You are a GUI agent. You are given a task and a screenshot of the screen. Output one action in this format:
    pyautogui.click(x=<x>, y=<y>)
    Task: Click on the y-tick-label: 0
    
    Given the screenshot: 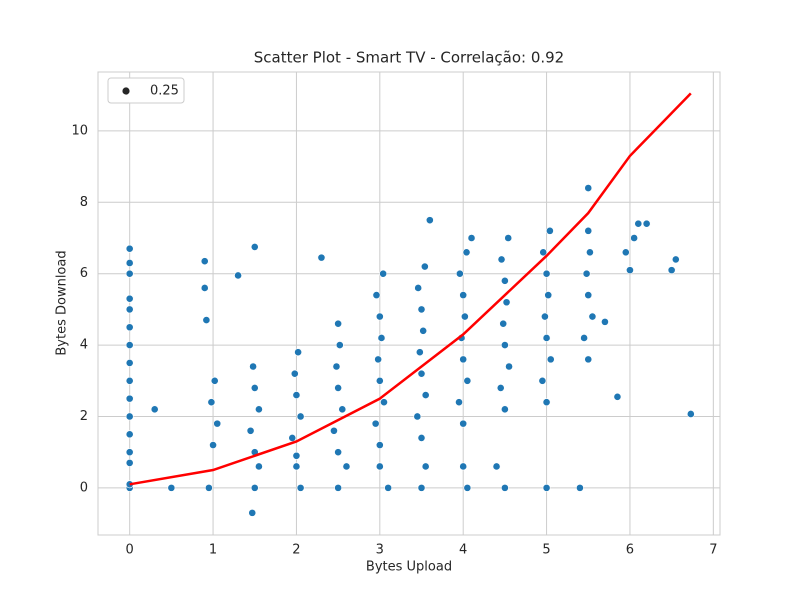 What is the action you would take?
    pyautogui.click(x=84, y=487)
    